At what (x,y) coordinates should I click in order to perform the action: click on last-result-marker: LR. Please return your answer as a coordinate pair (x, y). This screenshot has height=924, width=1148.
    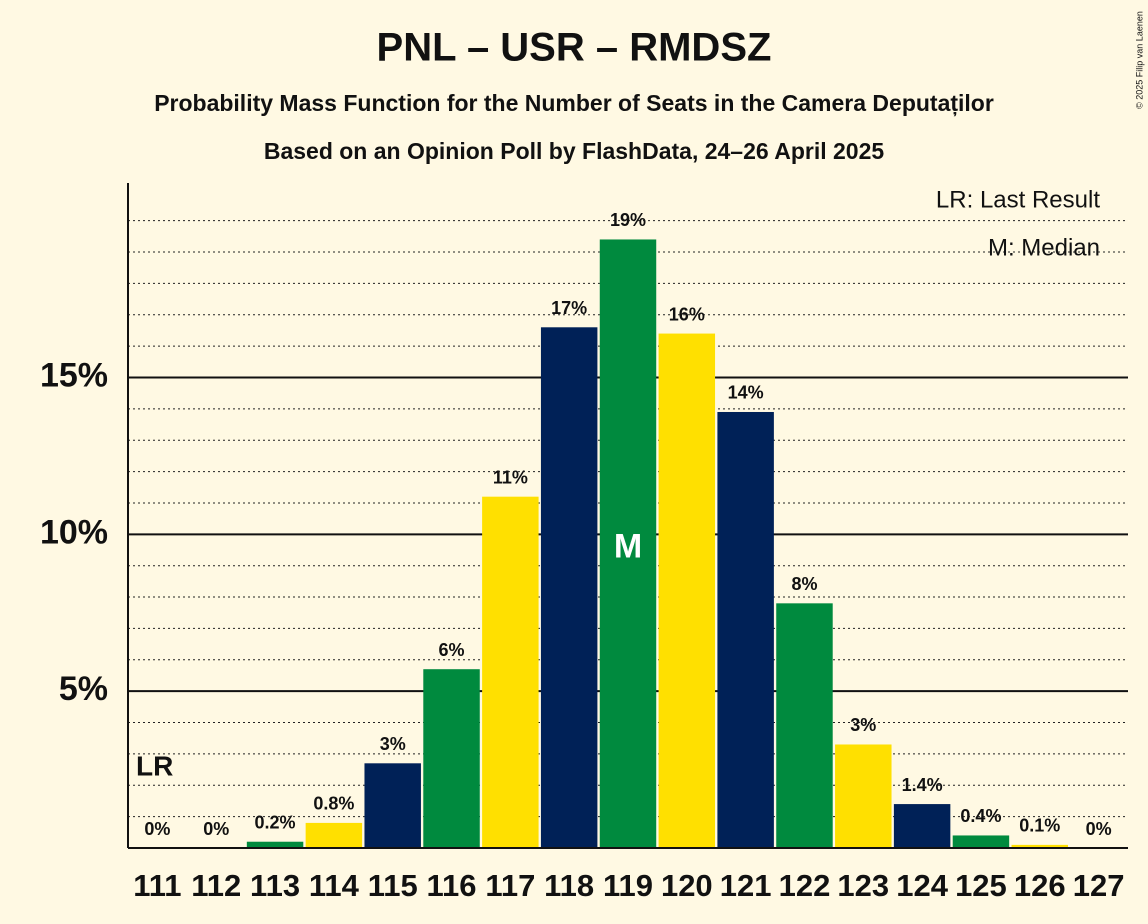
    Looking at the image, I should click on (154, 765).